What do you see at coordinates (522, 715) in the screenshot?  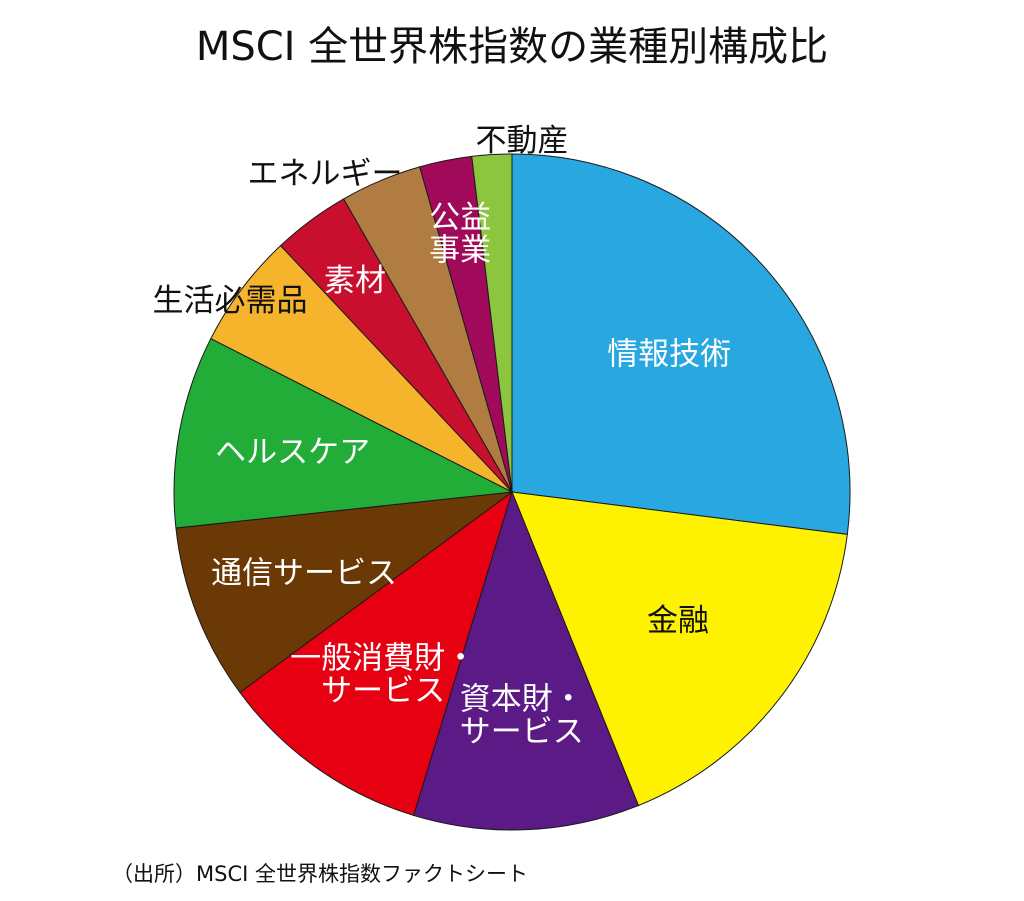 I see `slice-label: 資本財・サービス` at bounding box center [522, 715].